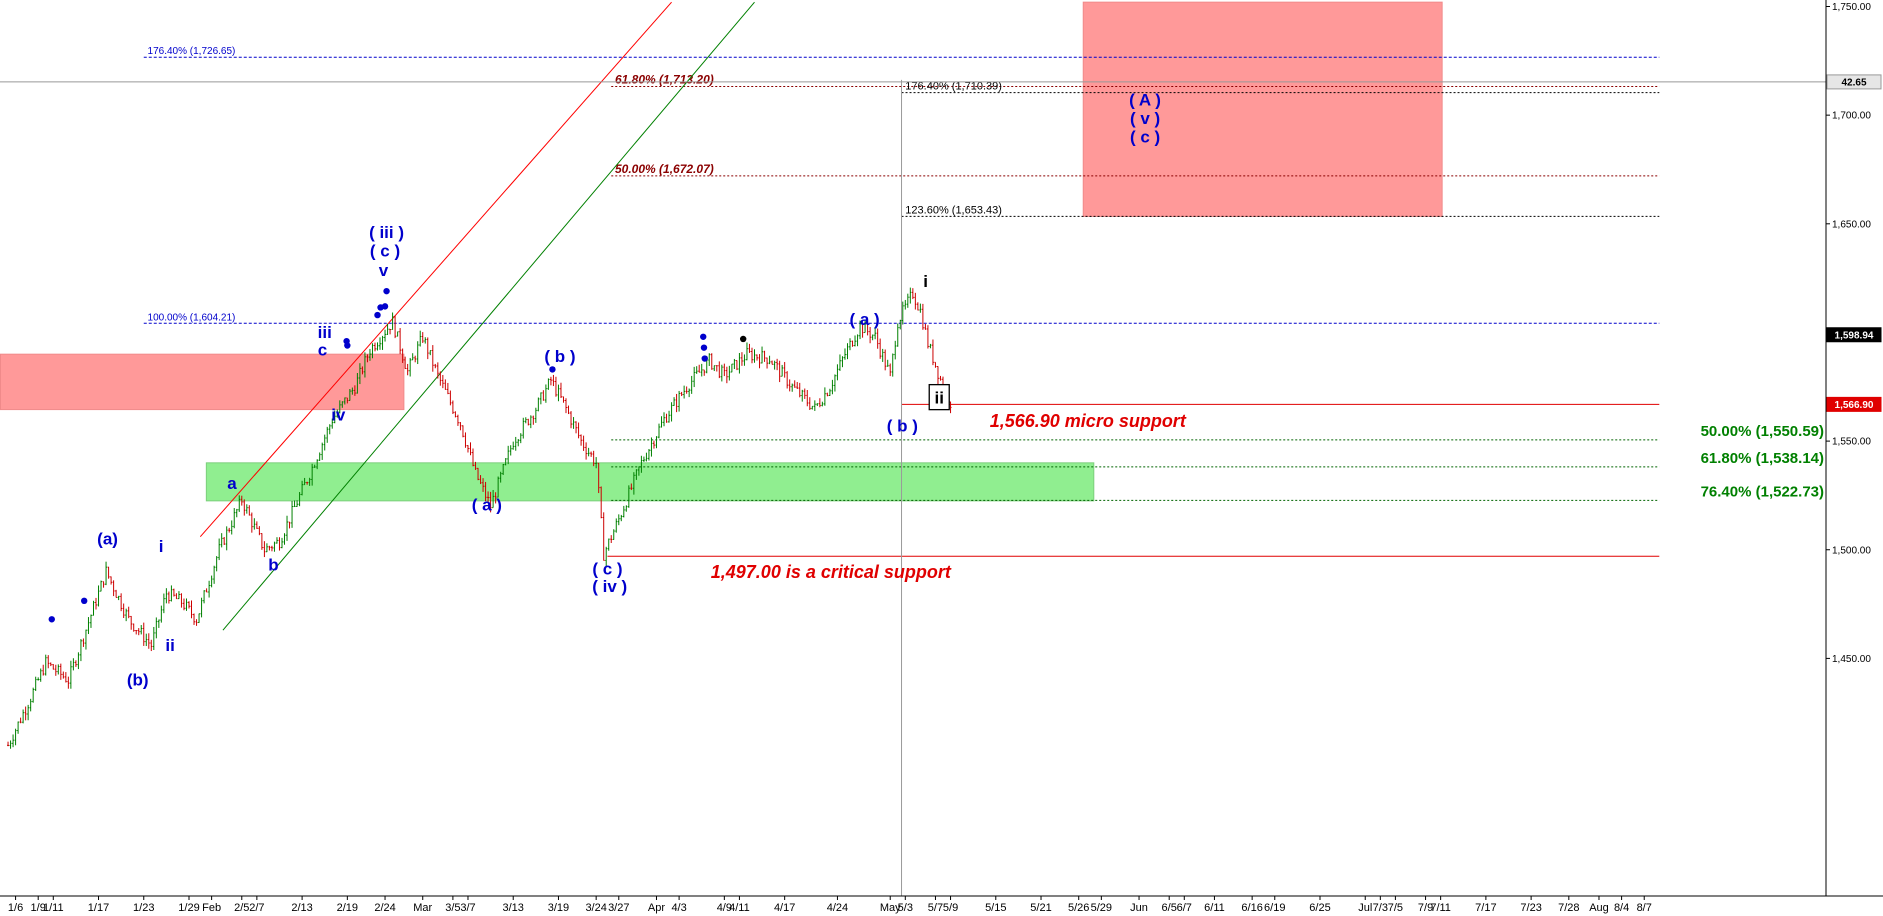 This screenshot has height=916, width=1883. I want to click on x-tick-label: 6/19, so click(1274, 908).